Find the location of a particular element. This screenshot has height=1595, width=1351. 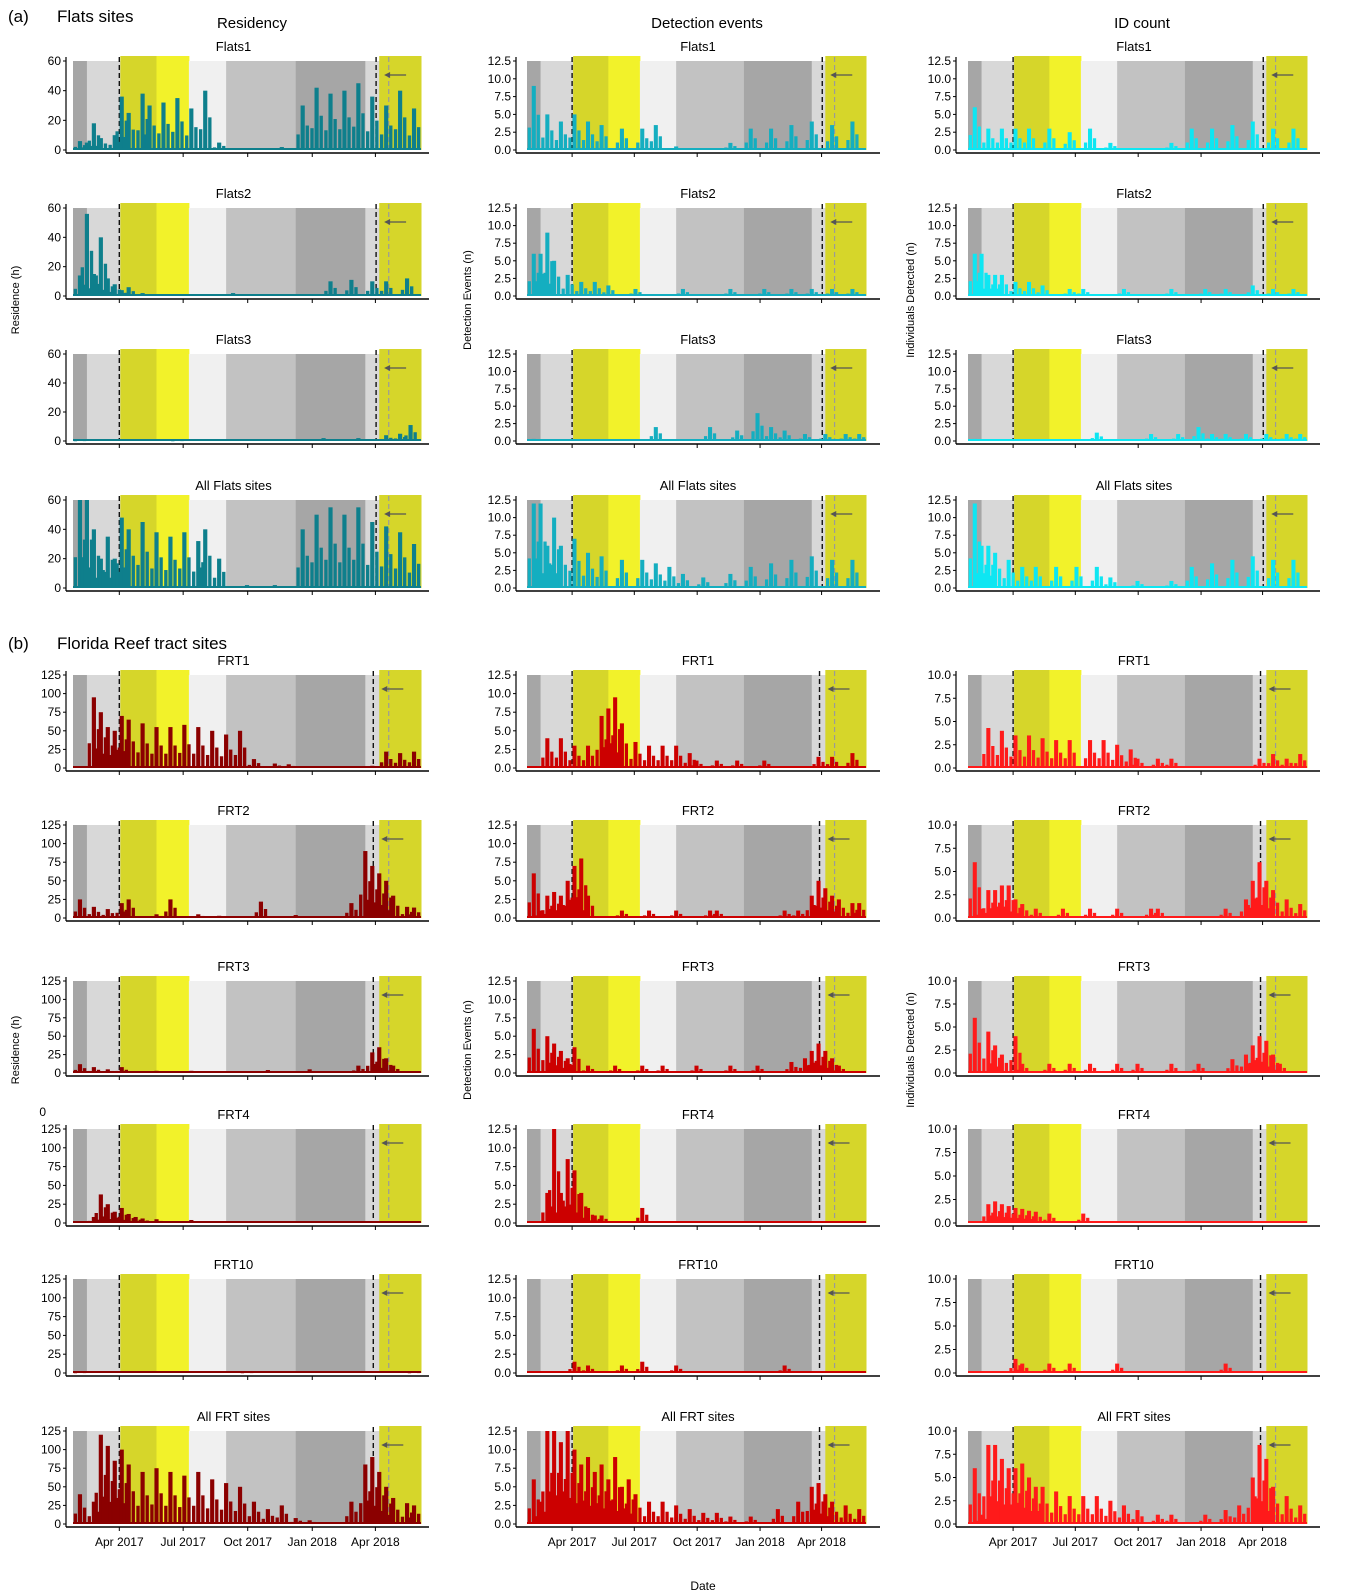

y-tick-label: 7.5 is located at coordinates (502, 97).